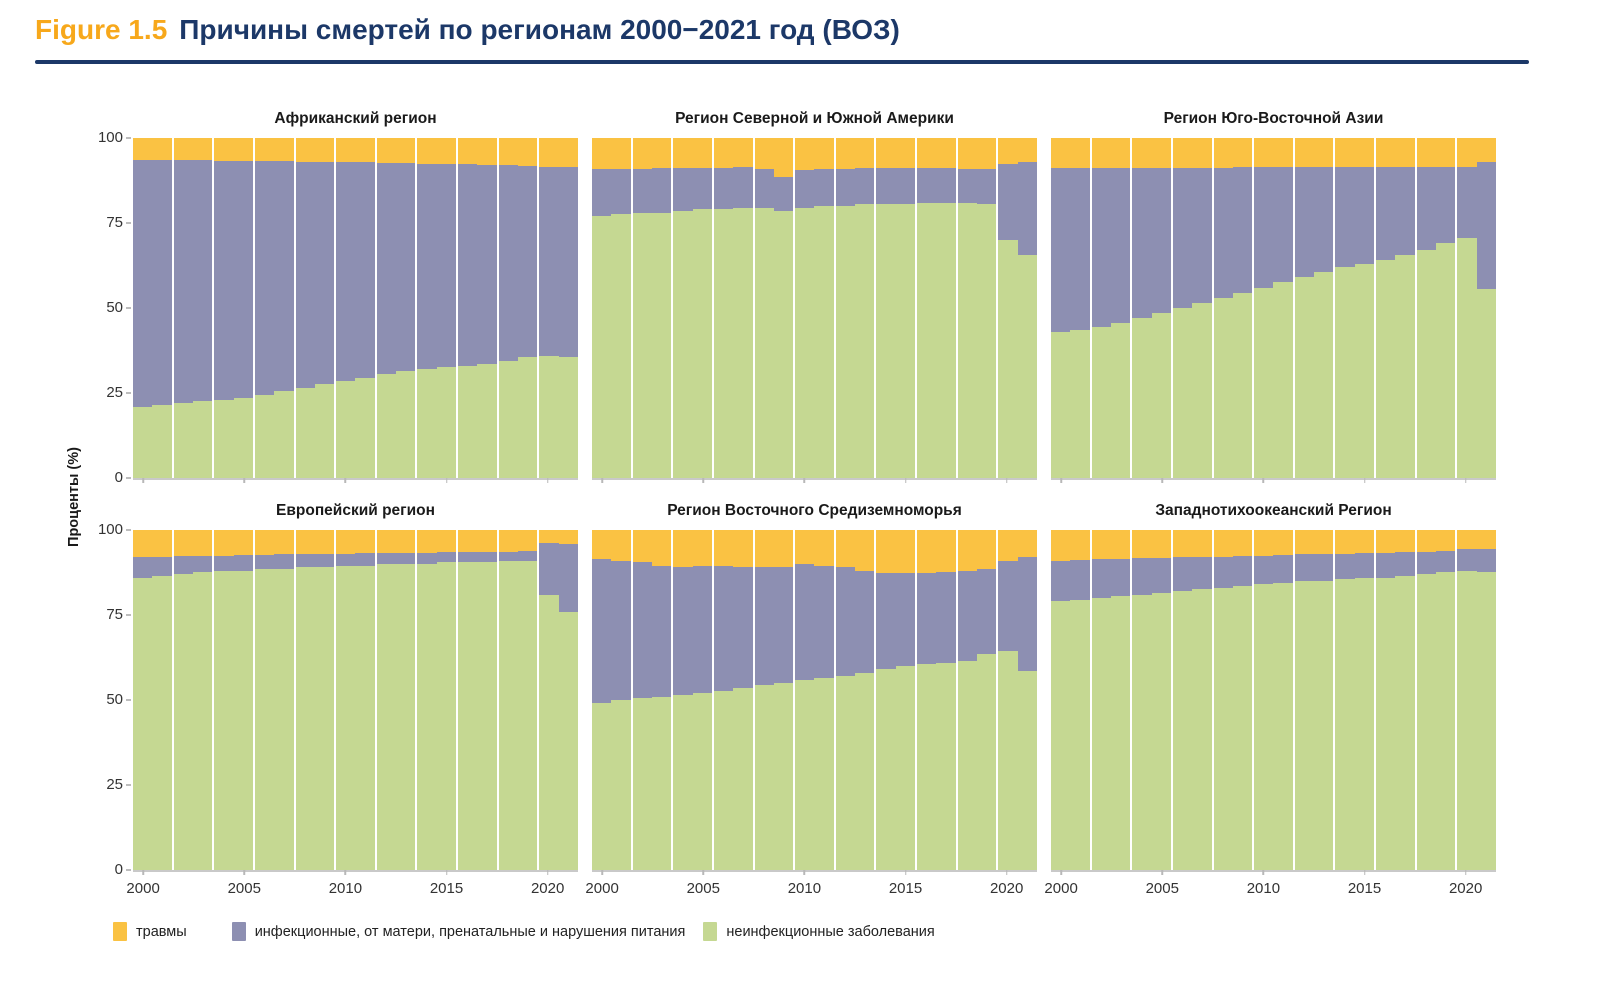 Image resolution: width=1600 pixels, height=1001 pixels. Describe the element at coordinates (1263, 888) in the screenshot. I see `x-tick-label: 2010` at that location.